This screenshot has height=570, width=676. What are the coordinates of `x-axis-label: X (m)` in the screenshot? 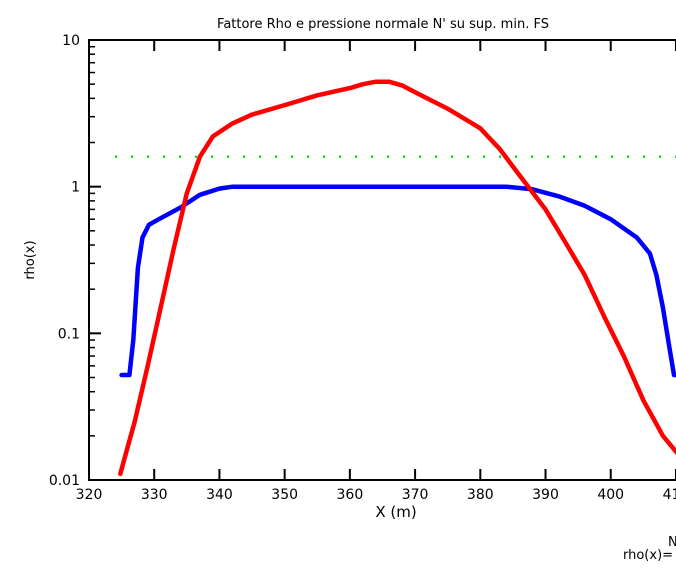 It's located at (395, 512).